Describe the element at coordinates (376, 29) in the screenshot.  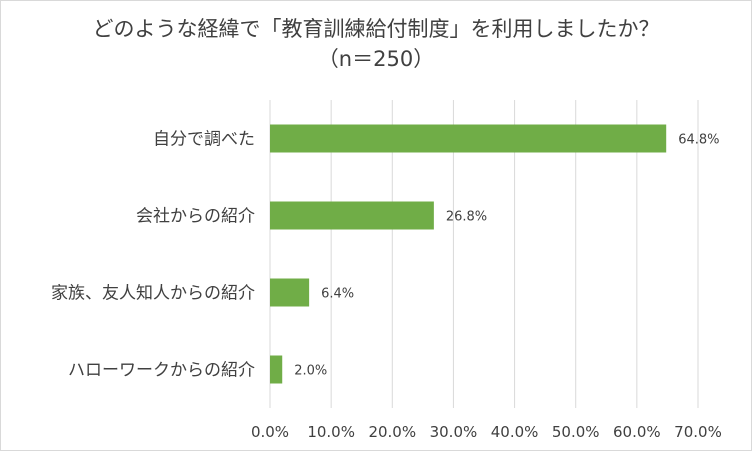
I see `chart-title: どのような経緯で「教育訓練給付制度」を利用しましたか？` at that location.